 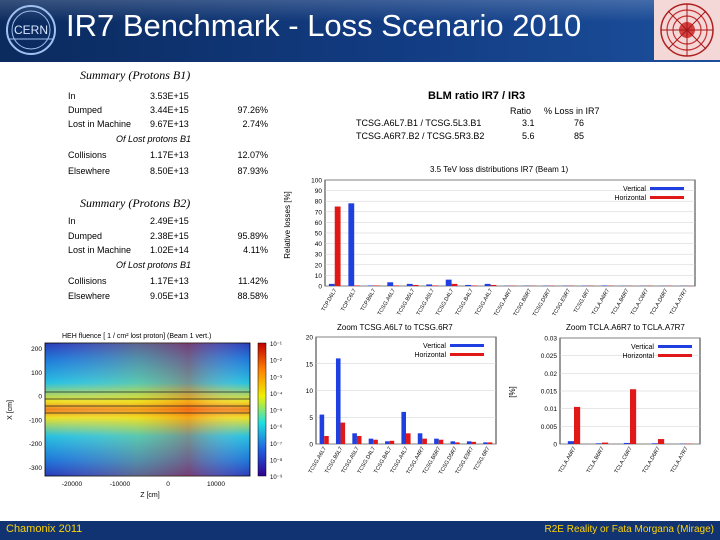 I want to click on table-row: Elsewhere 9.05E+13 88.58%, so click(x=168, y=297).